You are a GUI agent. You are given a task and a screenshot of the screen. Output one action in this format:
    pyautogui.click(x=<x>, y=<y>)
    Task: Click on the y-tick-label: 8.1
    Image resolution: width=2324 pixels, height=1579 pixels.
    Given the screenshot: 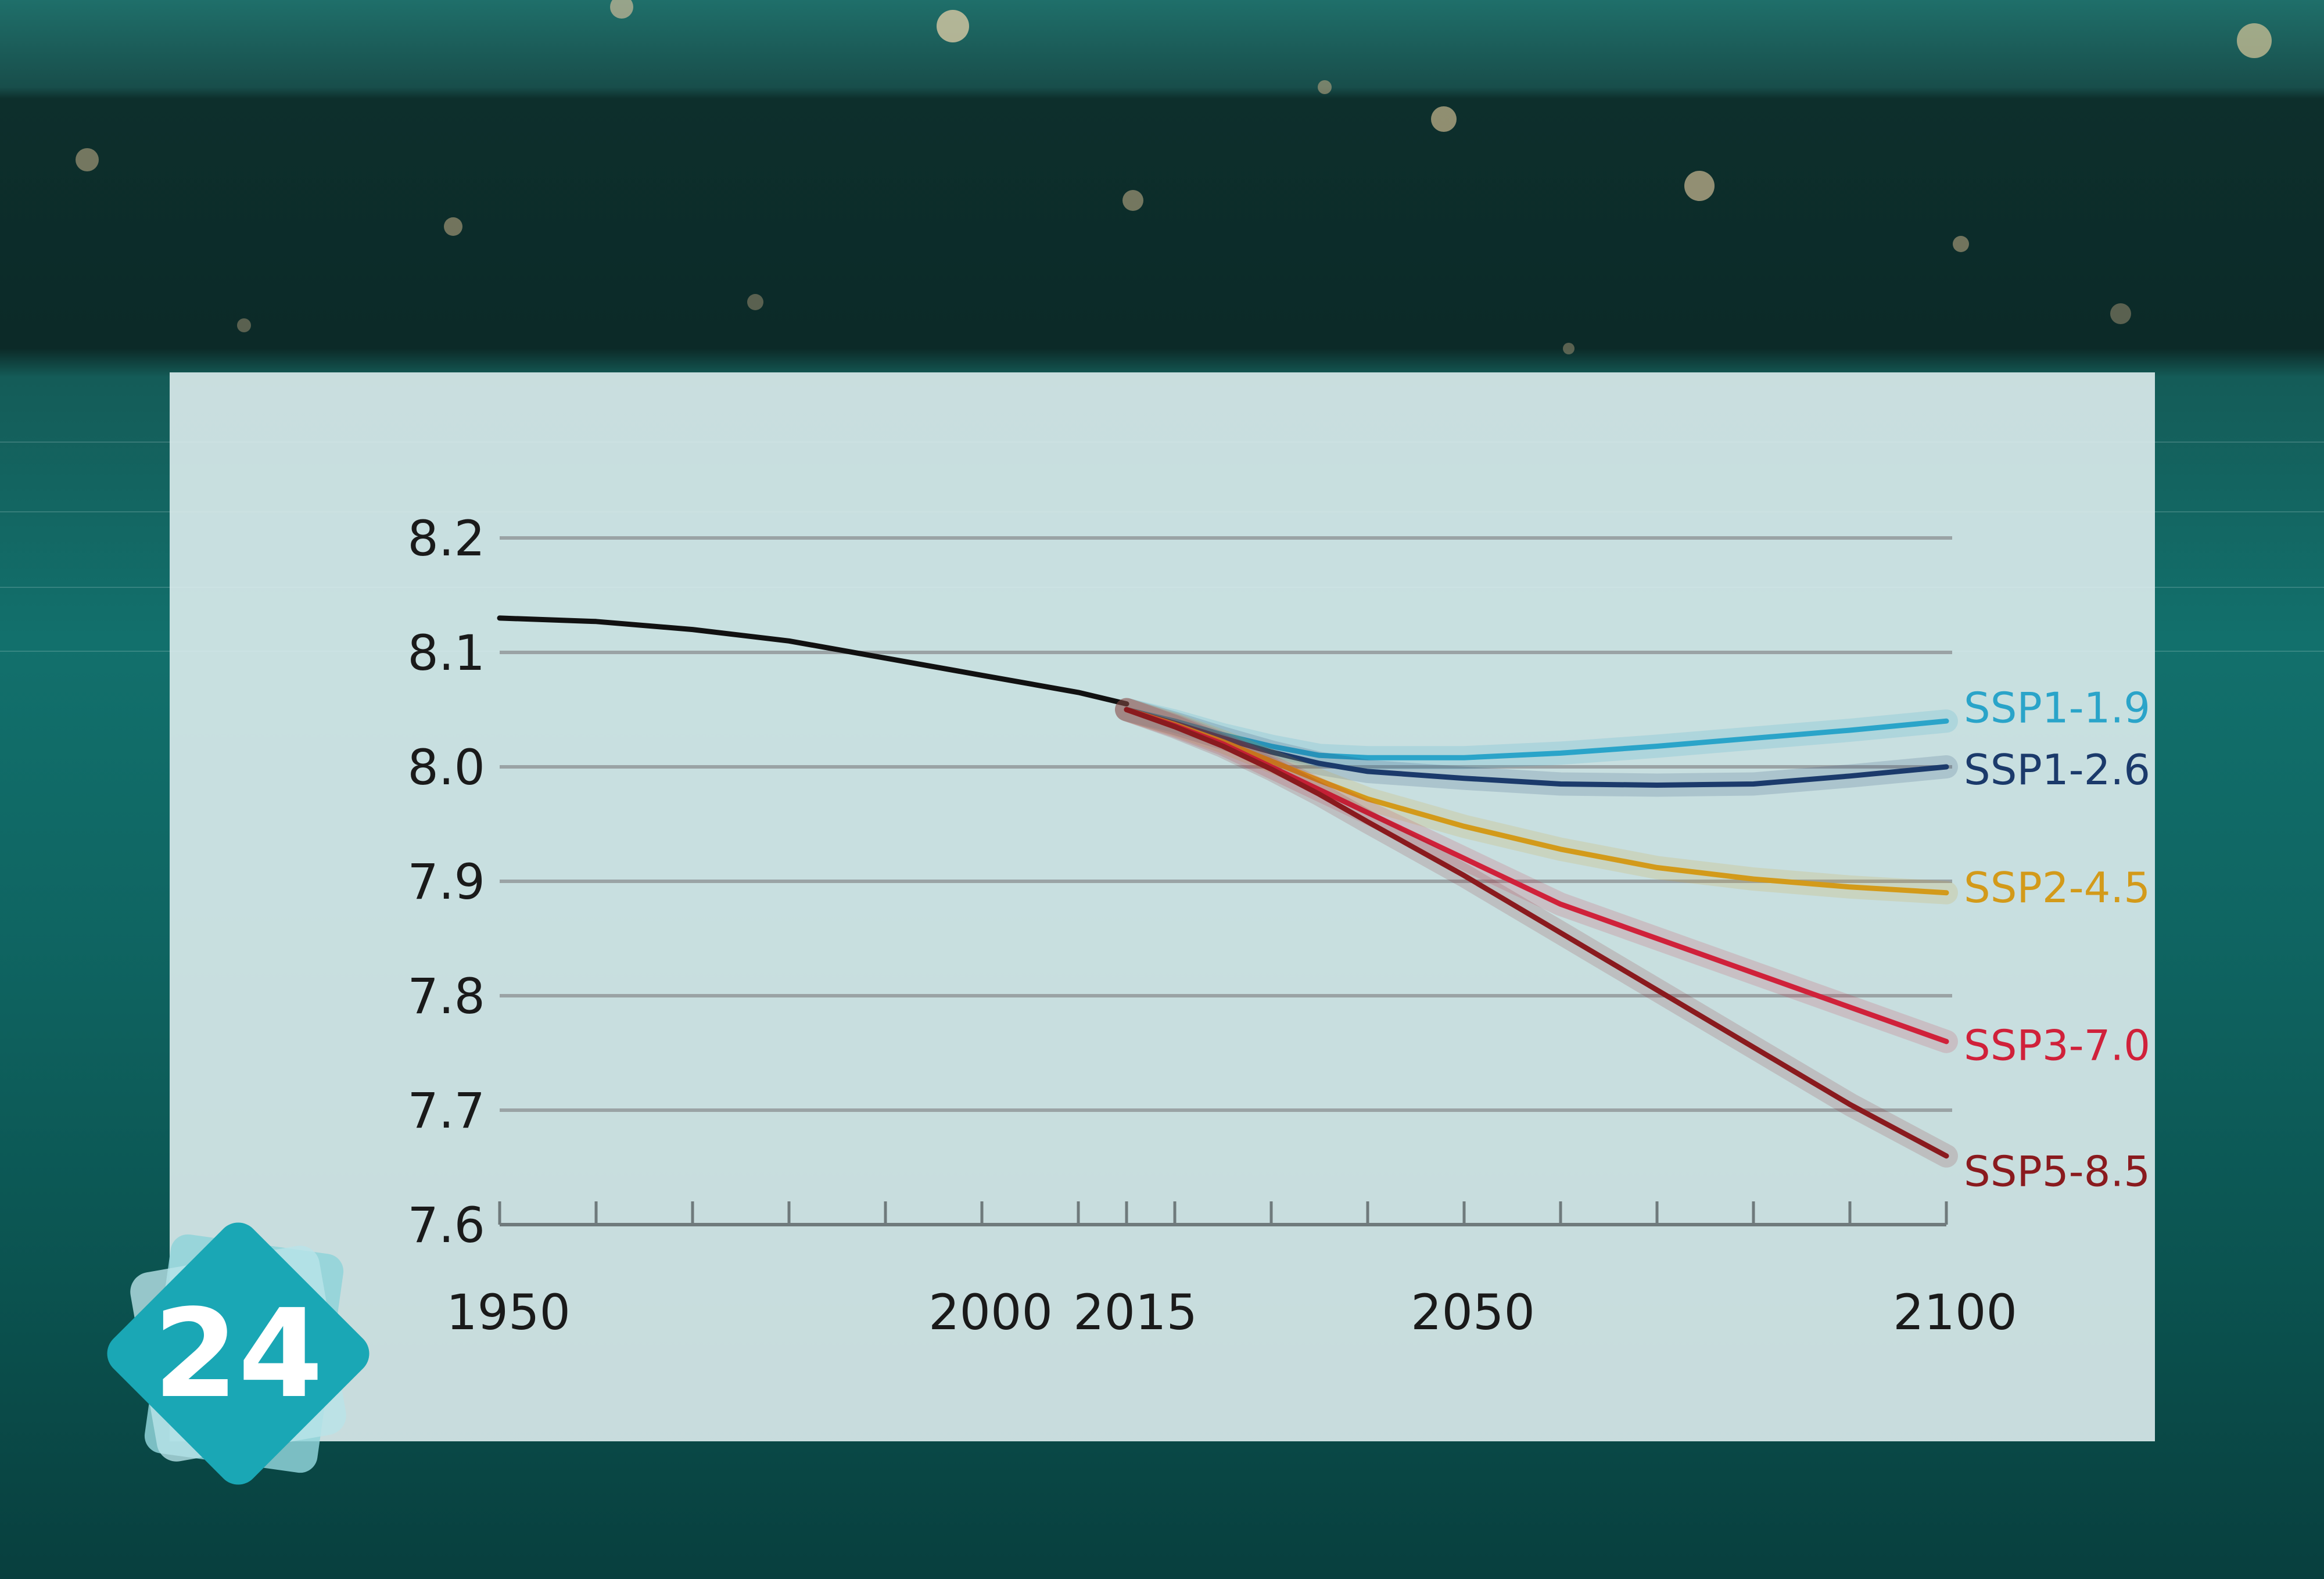 What is the action you would take?
    pyautogui.click(x=446, y=653)
    